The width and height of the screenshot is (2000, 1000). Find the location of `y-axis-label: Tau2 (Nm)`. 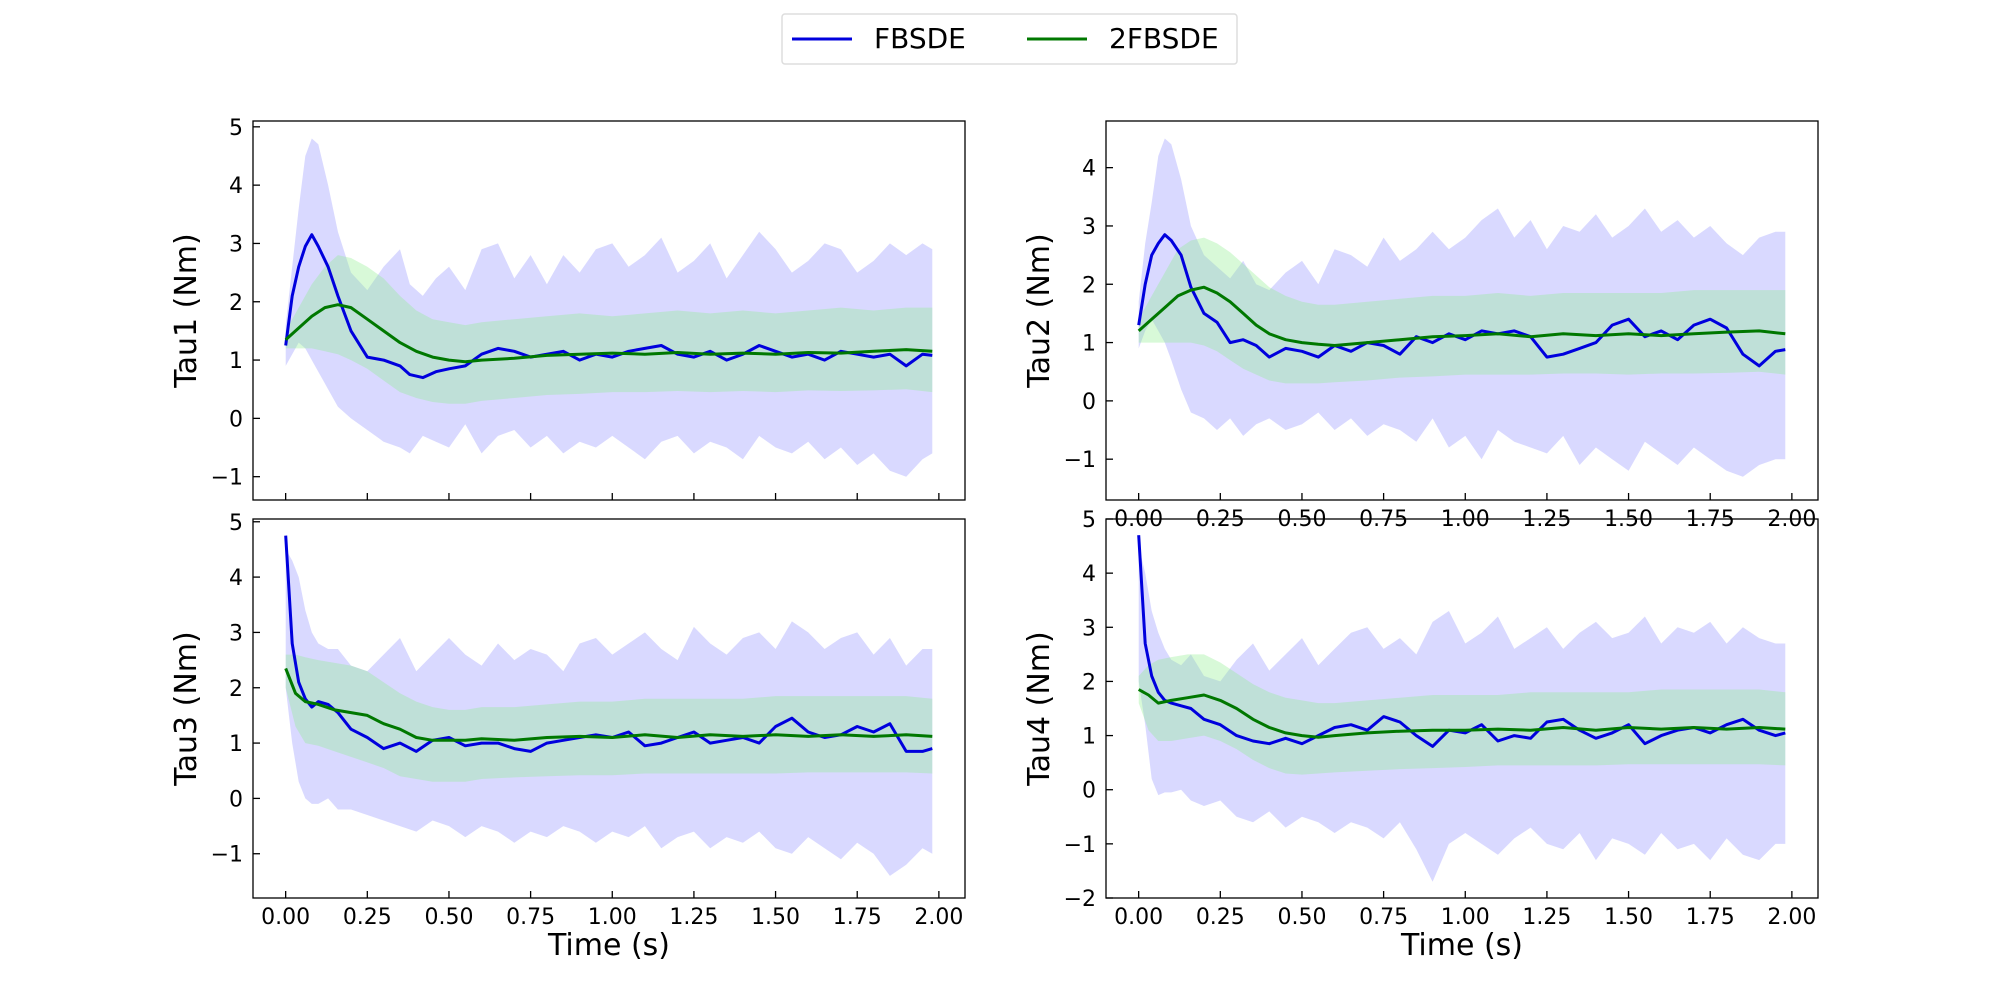

y-axis-label: Tau2 (Nm) is located at coordinates (1039, 310).